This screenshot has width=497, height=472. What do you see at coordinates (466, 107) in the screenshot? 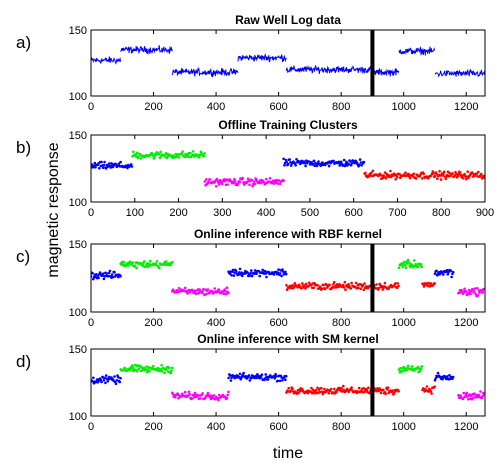
I see `x-tick-label: 1200` at bounding box center [466, 107].